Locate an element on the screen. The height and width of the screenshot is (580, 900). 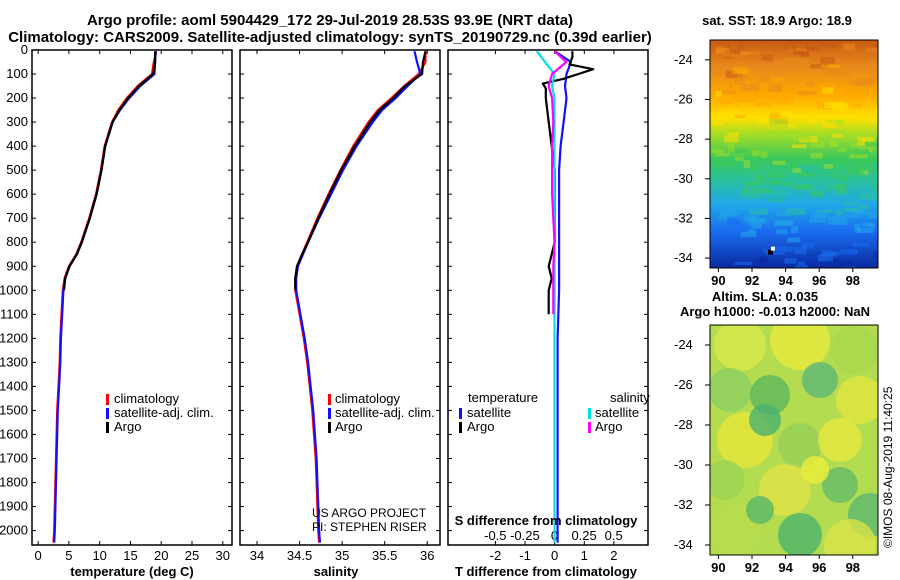
t-difference-xlabel: T difference from climatology is located at coordinates (546, 571).